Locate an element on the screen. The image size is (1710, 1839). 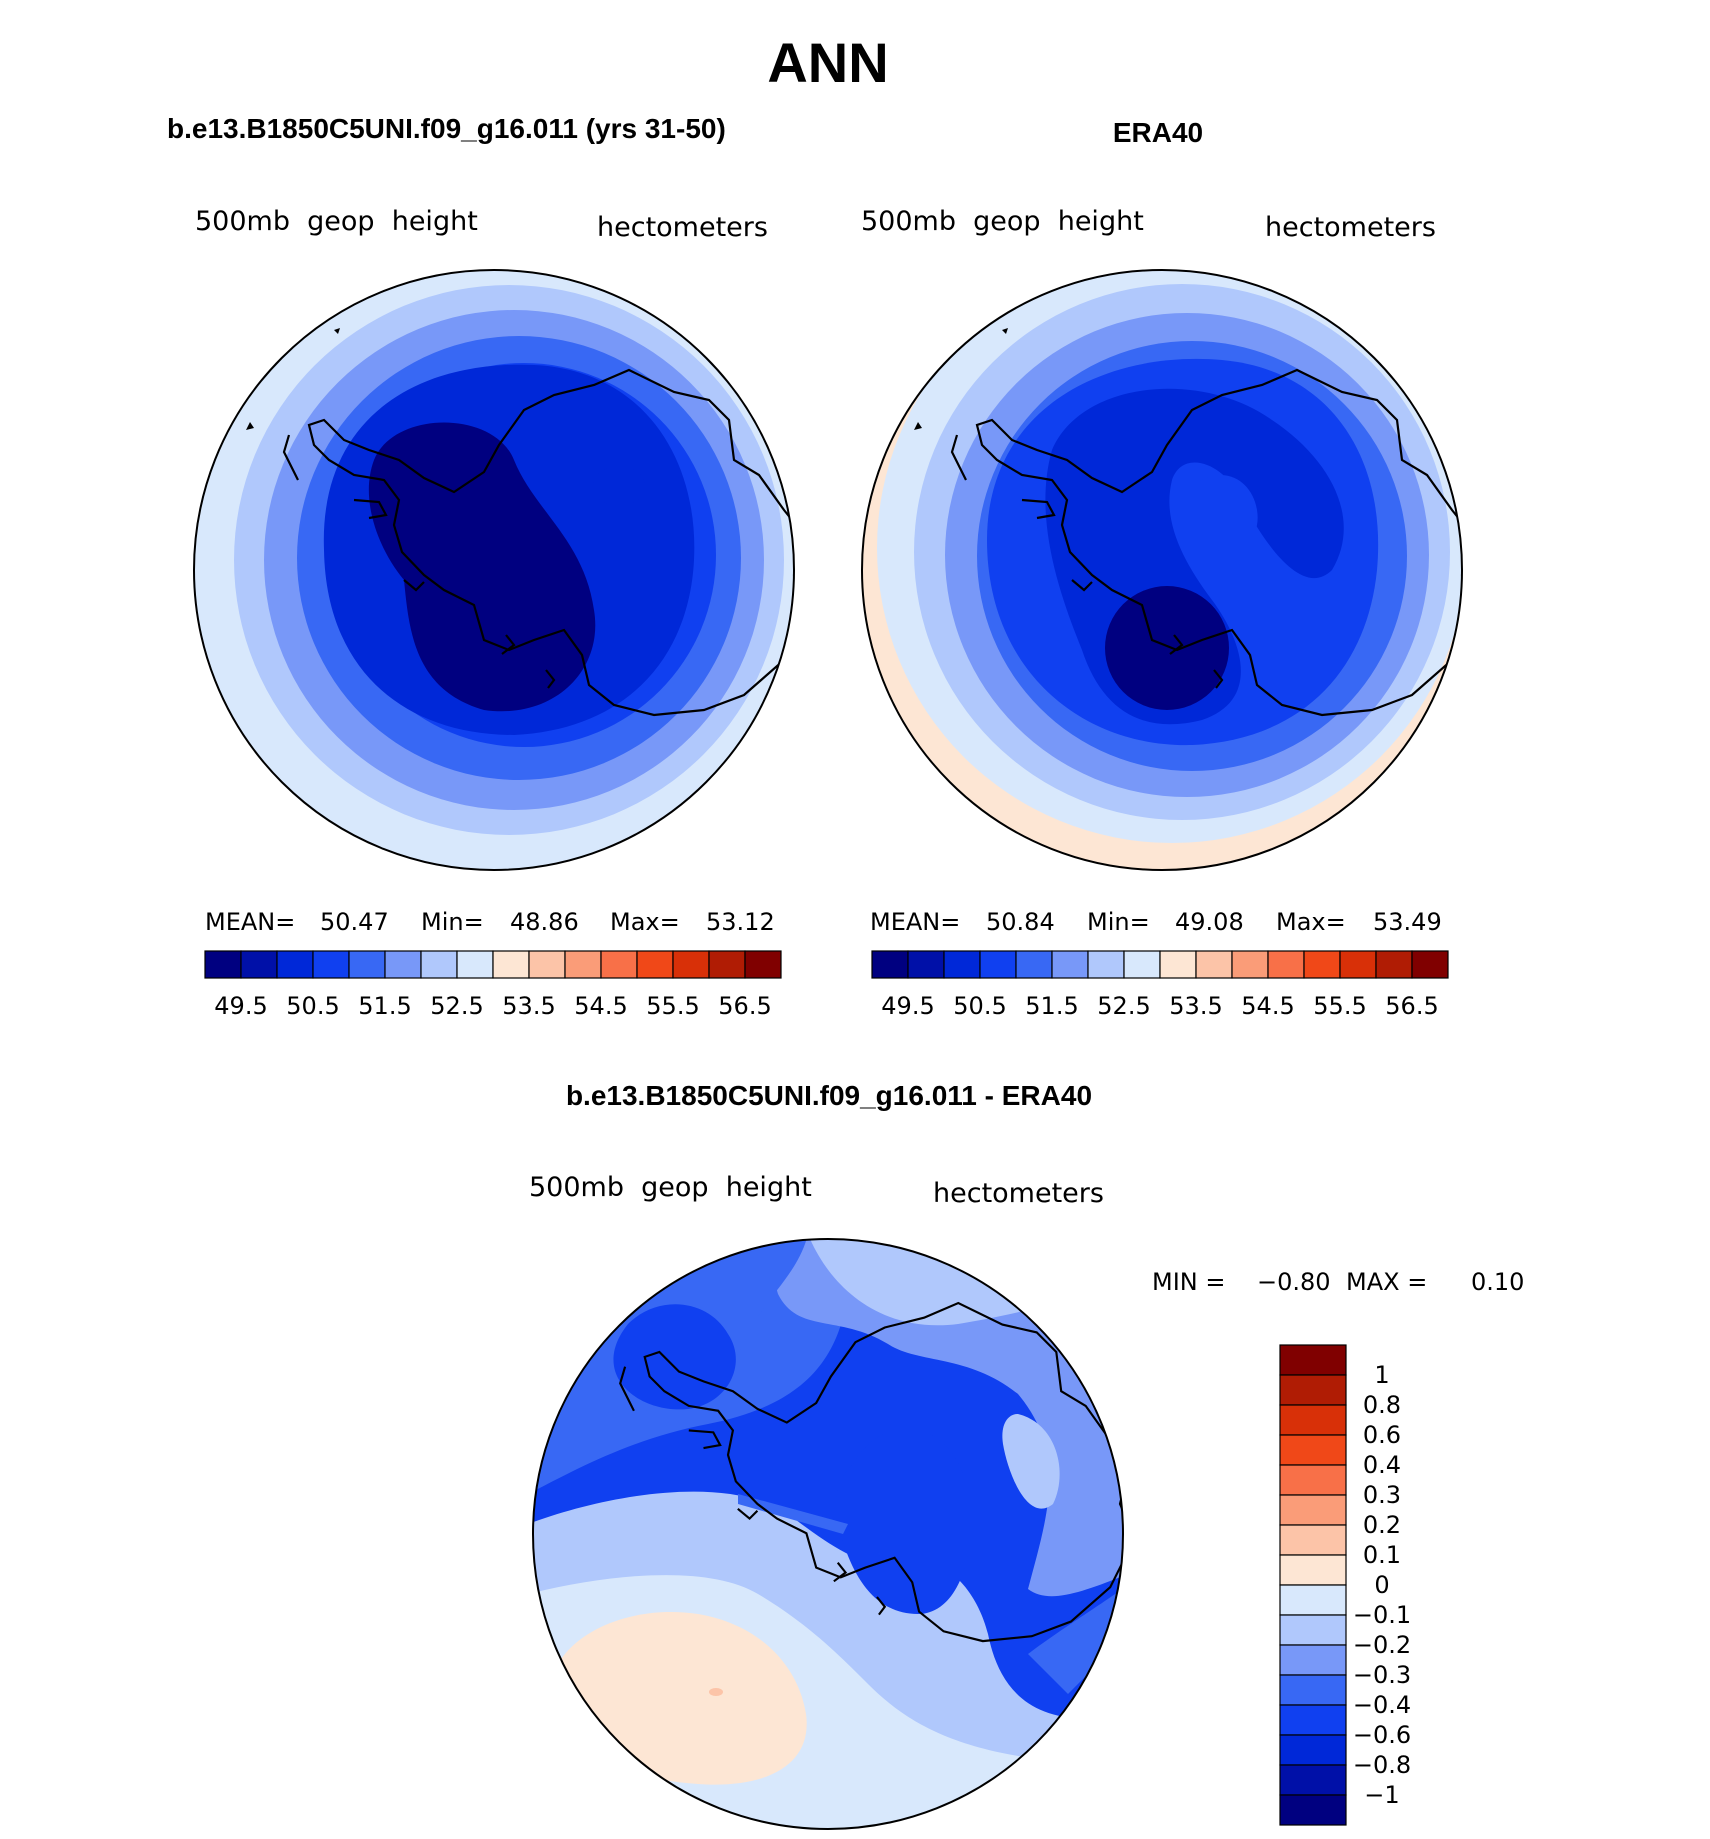
svg-text: −0.80 is located at coordinates (1294, 1282).